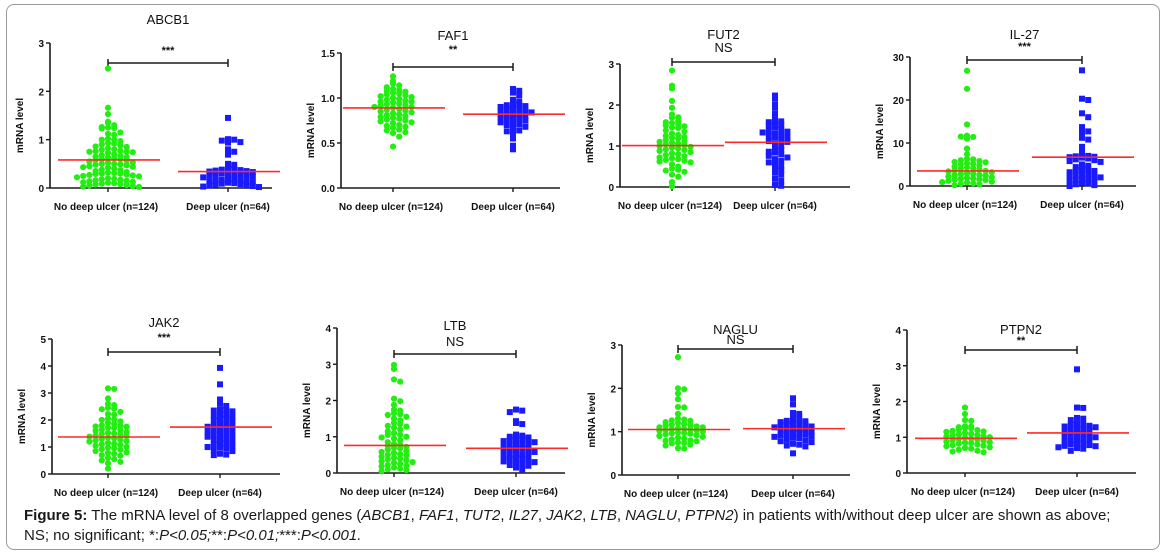 This screenshot has width=1167, height=558. What do you see at coordinates (331, 535) in the screenshot?
I see `sig-p: P<0.001.` at bounding box center [331, 535].